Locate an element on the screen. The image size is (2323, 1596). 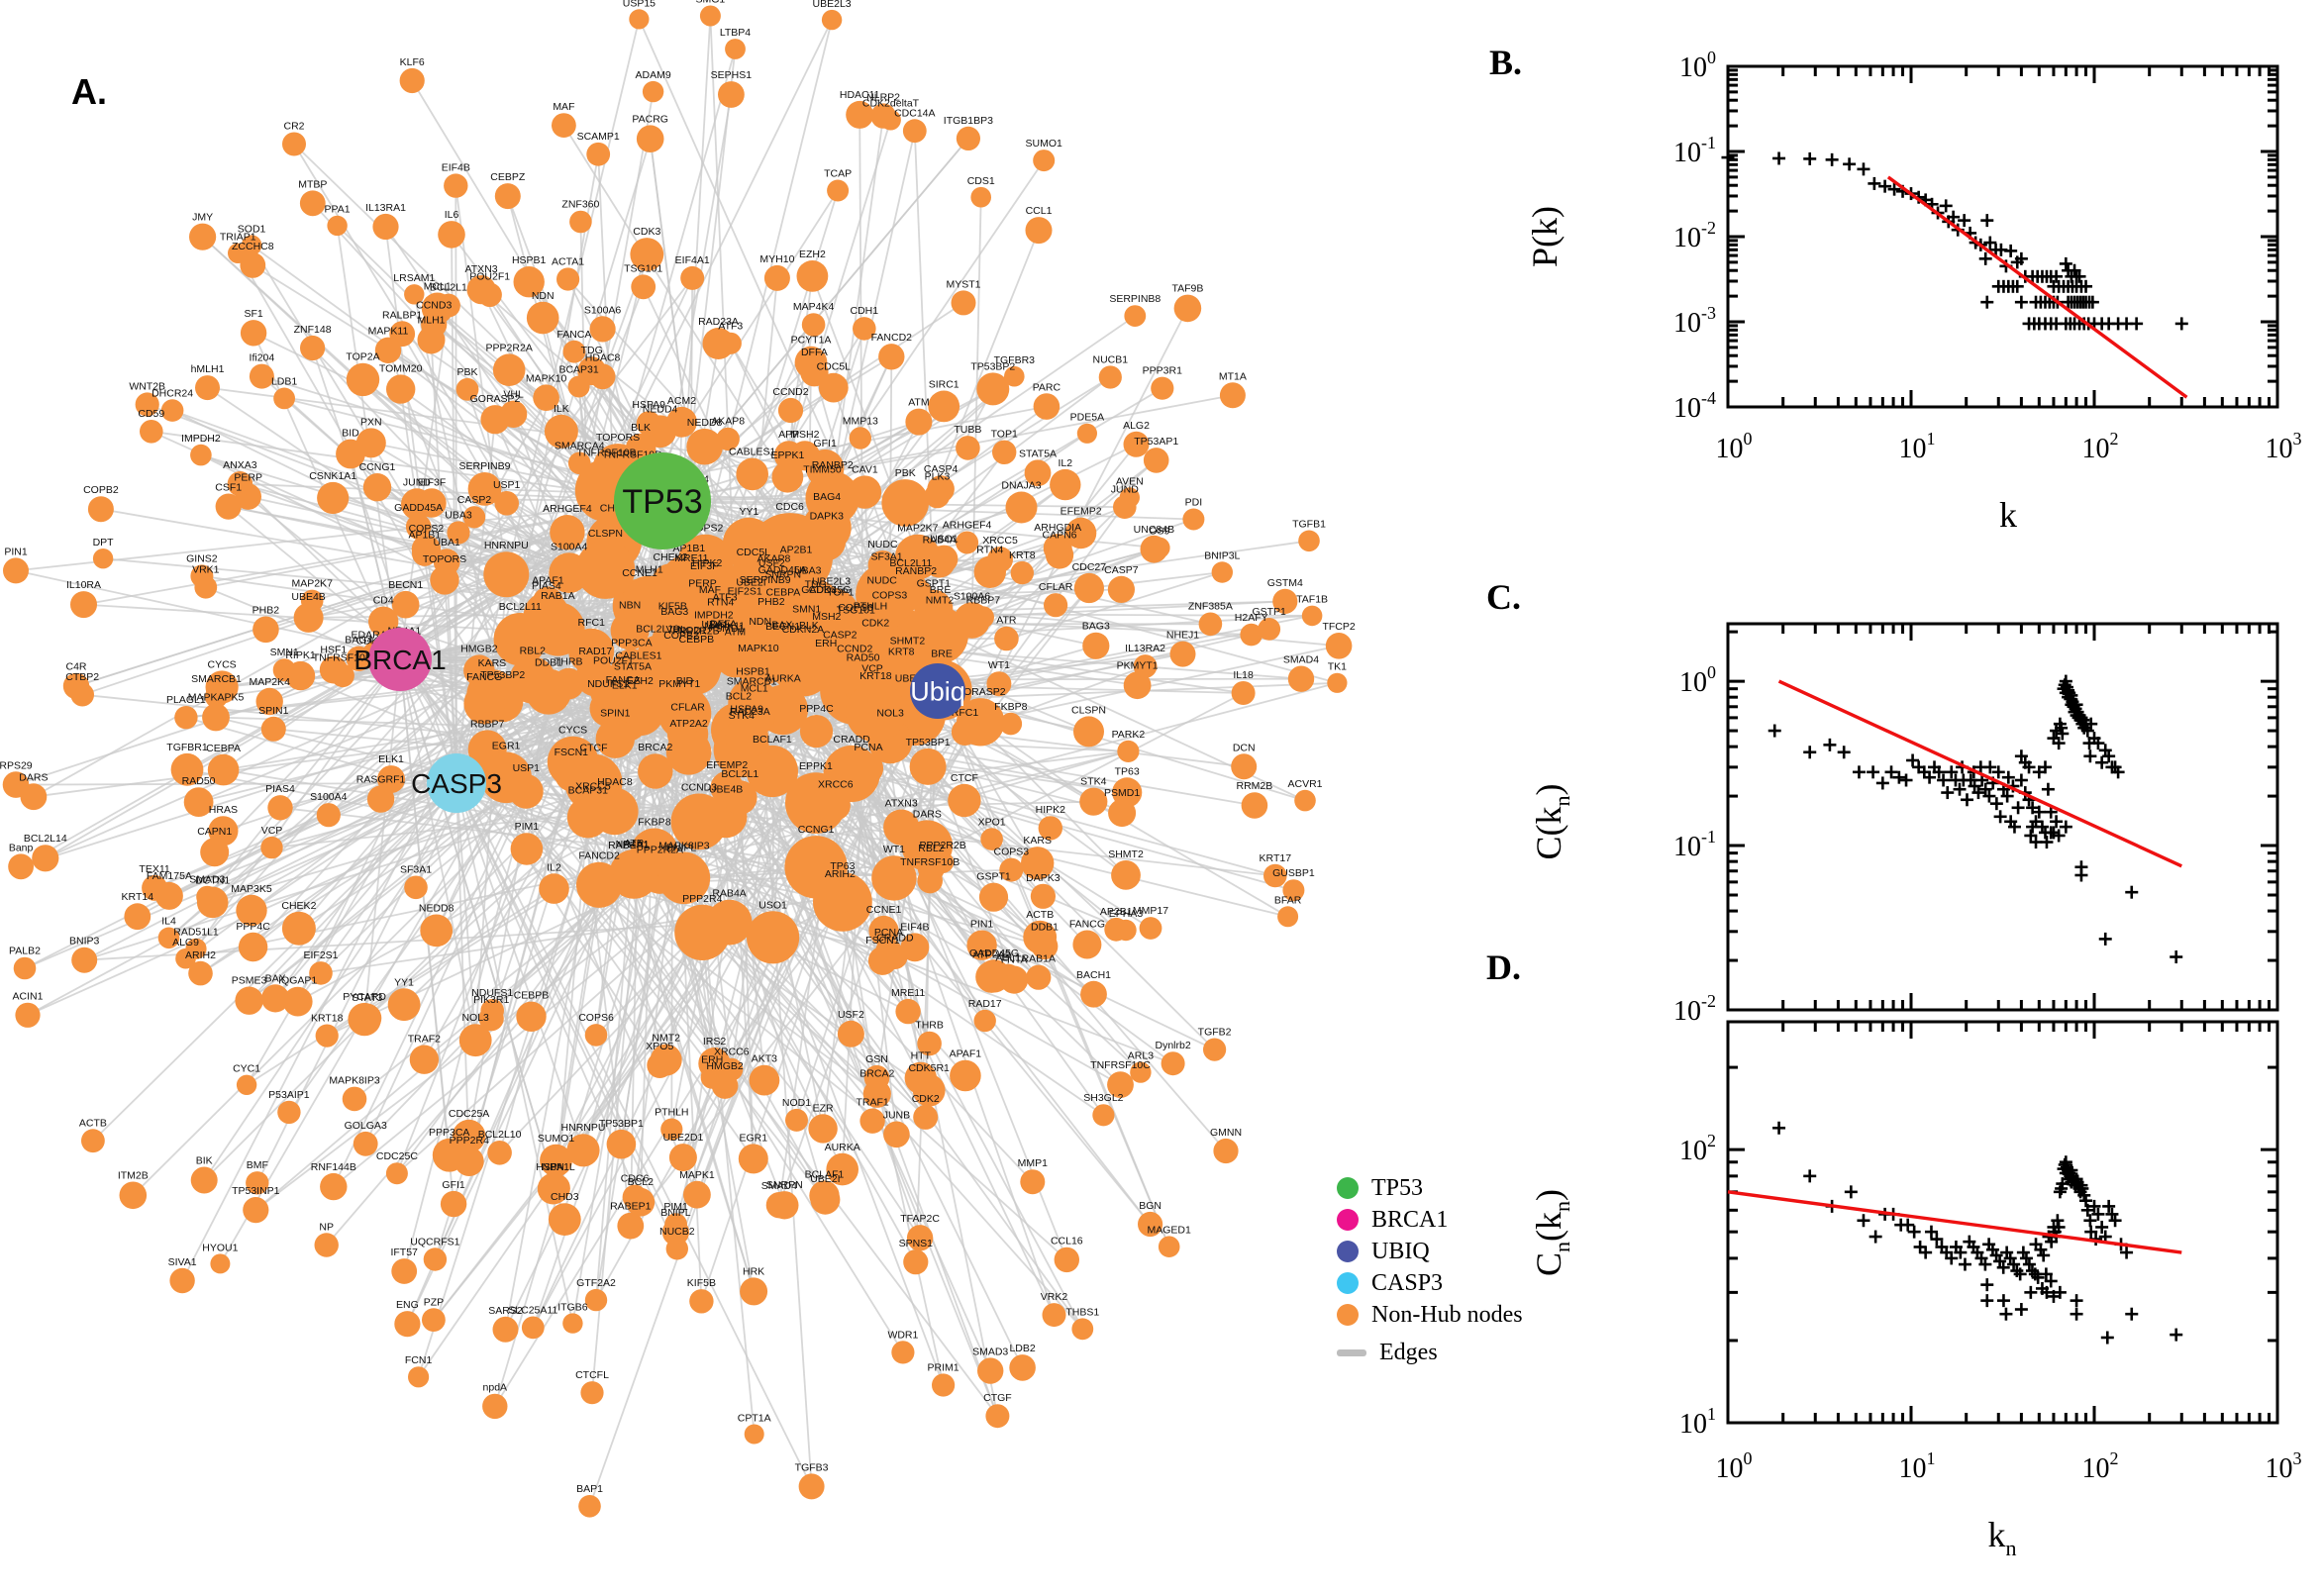
hub-label-brca1: BRCA1 is located at coordinates (400, 660).